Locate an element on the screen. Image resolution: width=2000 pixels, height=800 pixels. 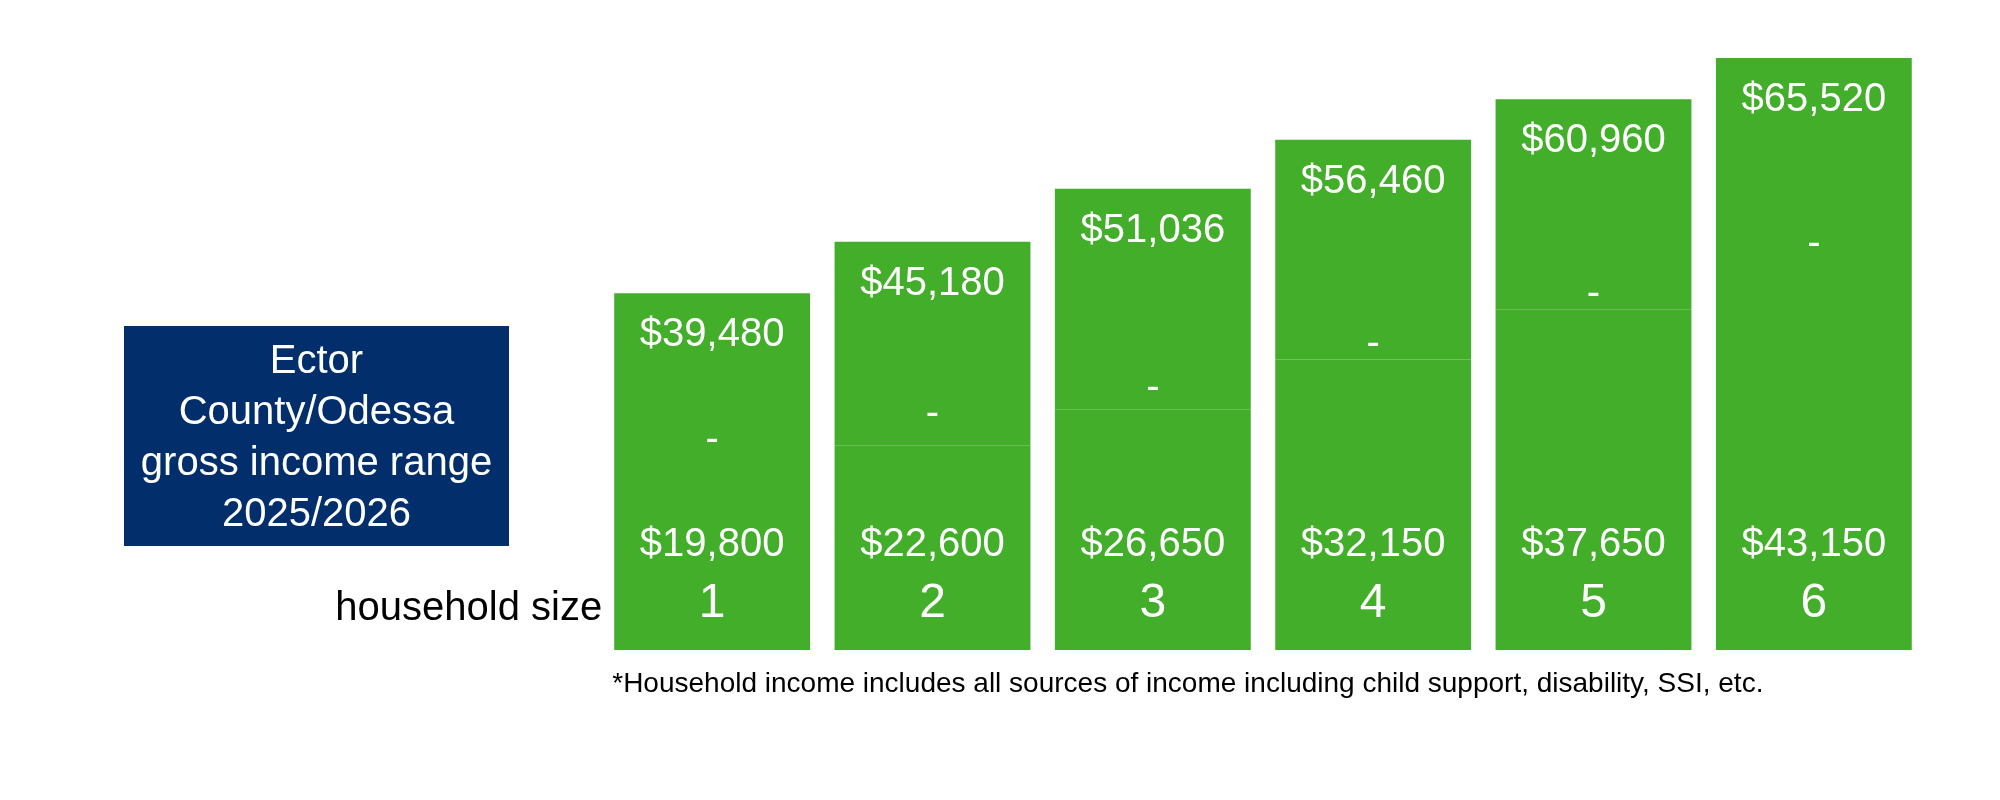
x-tick-label: 2 is located at coordinates (932, 601).